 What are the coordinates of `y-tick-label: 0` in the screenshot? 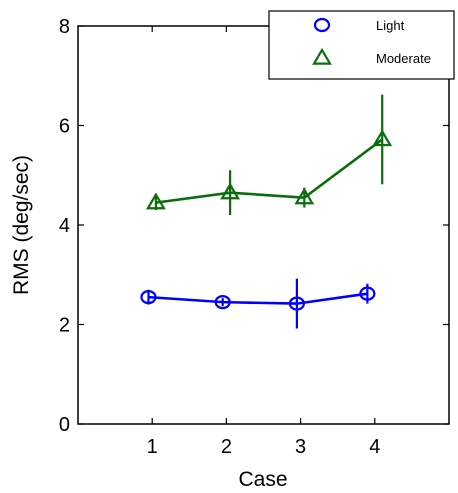 It's located at (64, 425).